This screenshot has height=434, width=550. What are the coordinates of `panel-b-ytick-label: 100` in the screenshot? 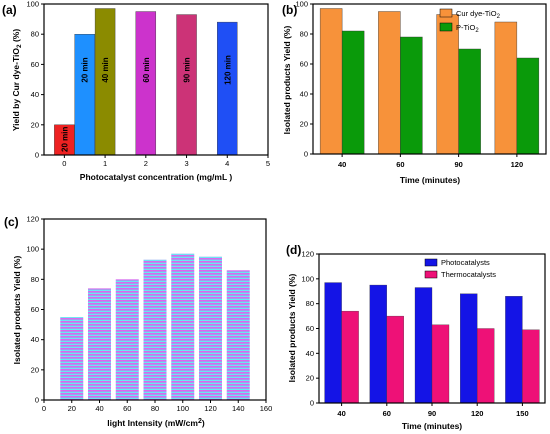 It's located at (301, 4).